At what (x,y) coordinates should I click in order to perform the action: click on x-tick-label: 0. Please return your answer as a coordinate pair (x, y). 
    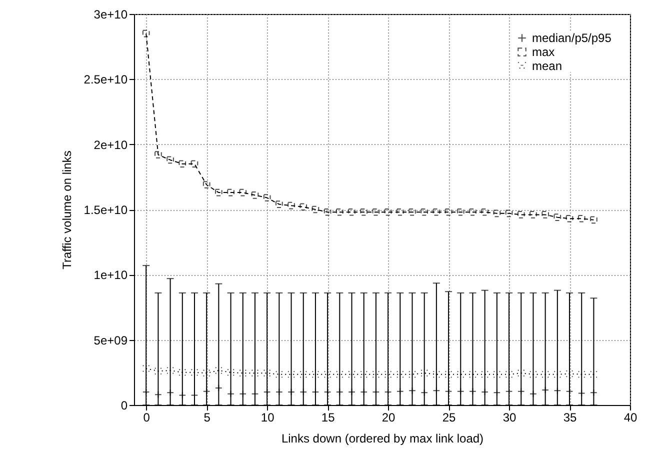
    Looking at the image, I should click on (146, 417).